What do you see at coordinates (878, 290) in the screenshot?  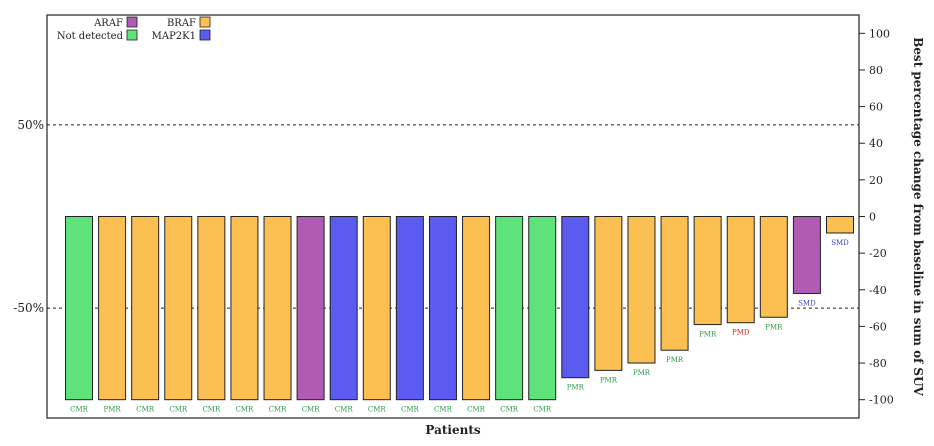 I see `y-tick-label: -40` at bounding box center [878, 290].